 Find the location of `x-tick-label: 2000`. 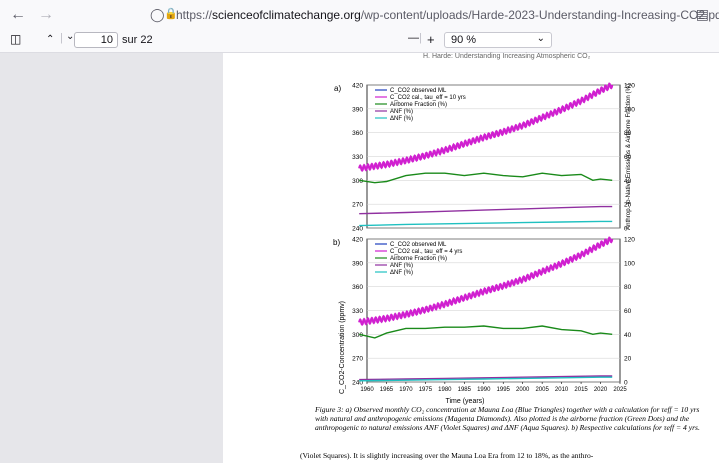

x-tick-label: 2000 is located at coordinates (523, 390).